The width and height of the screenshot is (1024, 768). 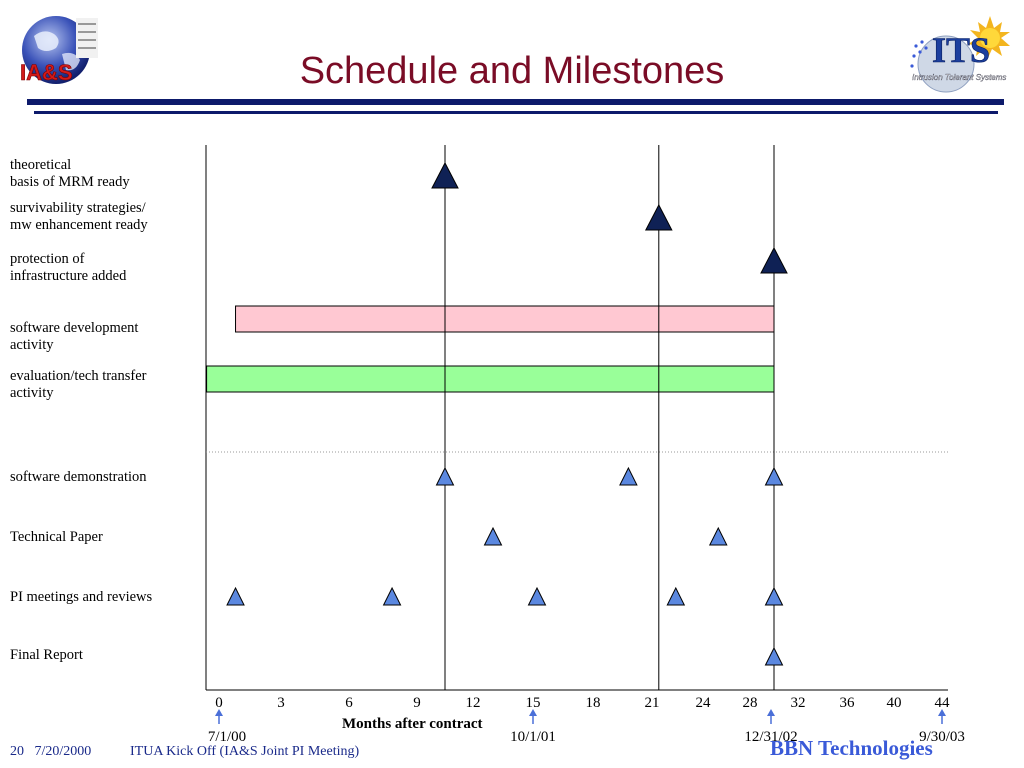 What do you see at coordinates (227, 737) in the screenshot?
I see `reference-date-label: 7/1/00` at bounding box center [227, 737].